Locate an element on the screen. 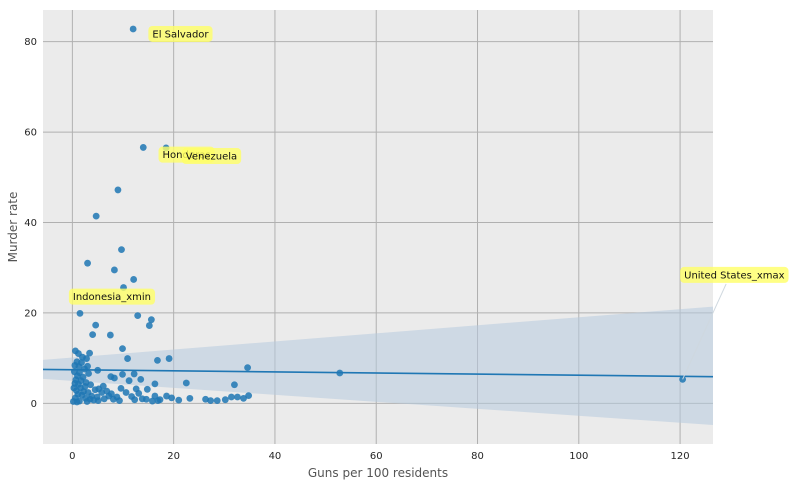 The height and width of the screenshot is (486, 790). y-tick-label: 60 is located at coordinates (30, 133).